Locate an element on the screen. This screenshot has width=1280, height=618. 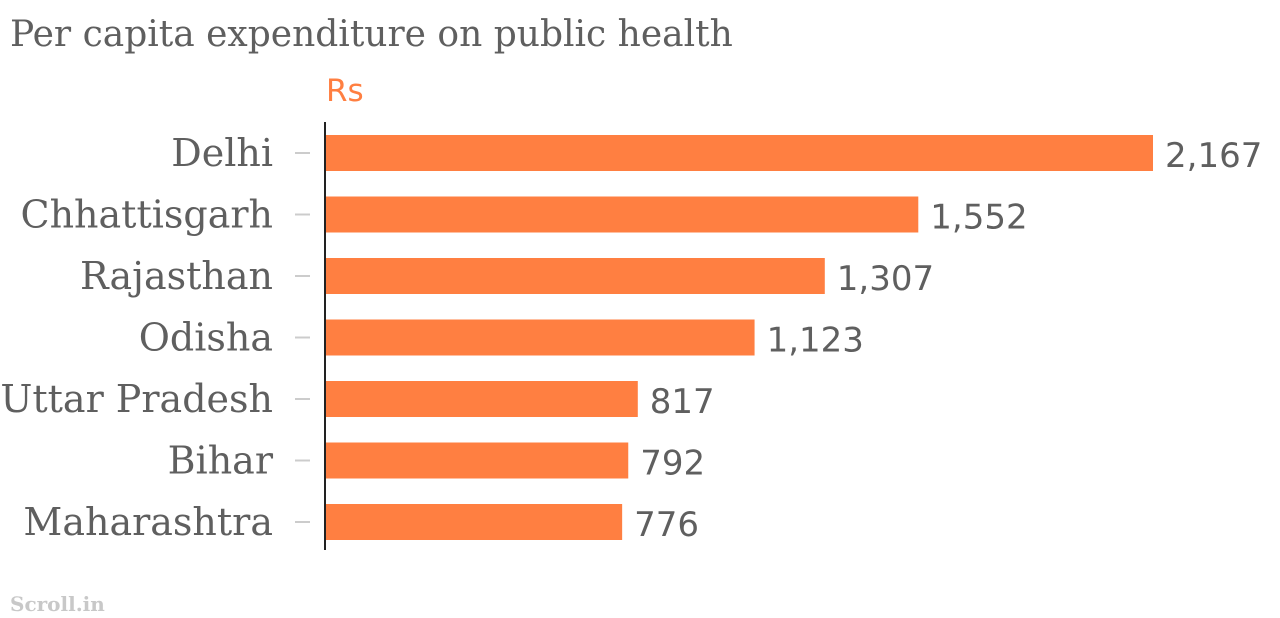
bar-delhi is located at coordinates (739, 153).